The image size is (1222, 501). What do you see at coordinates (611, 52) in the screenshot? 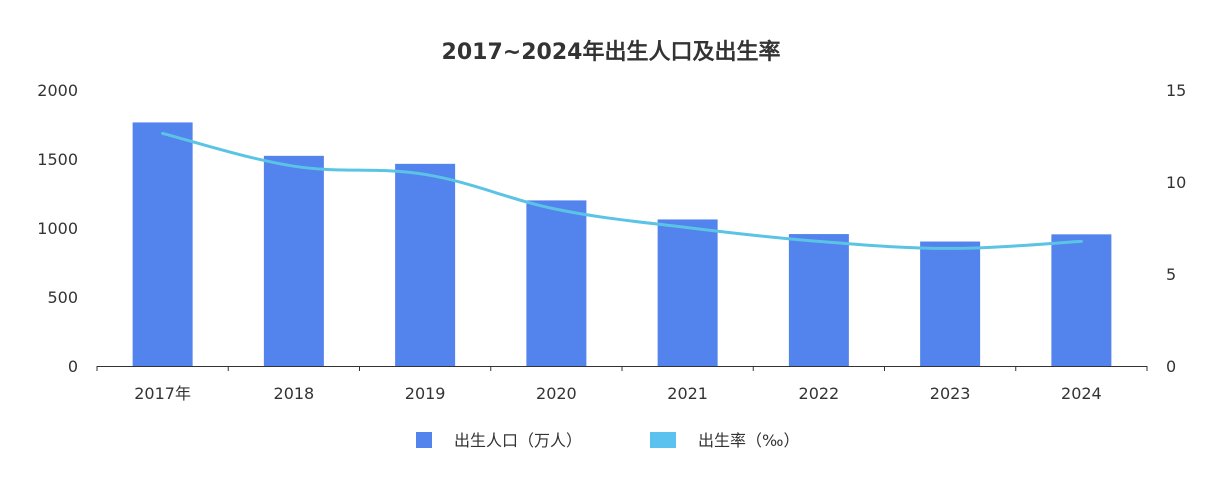
I see `chart-title: 2017~2024年出生人口及出生率` at bounding box center [611, 52].